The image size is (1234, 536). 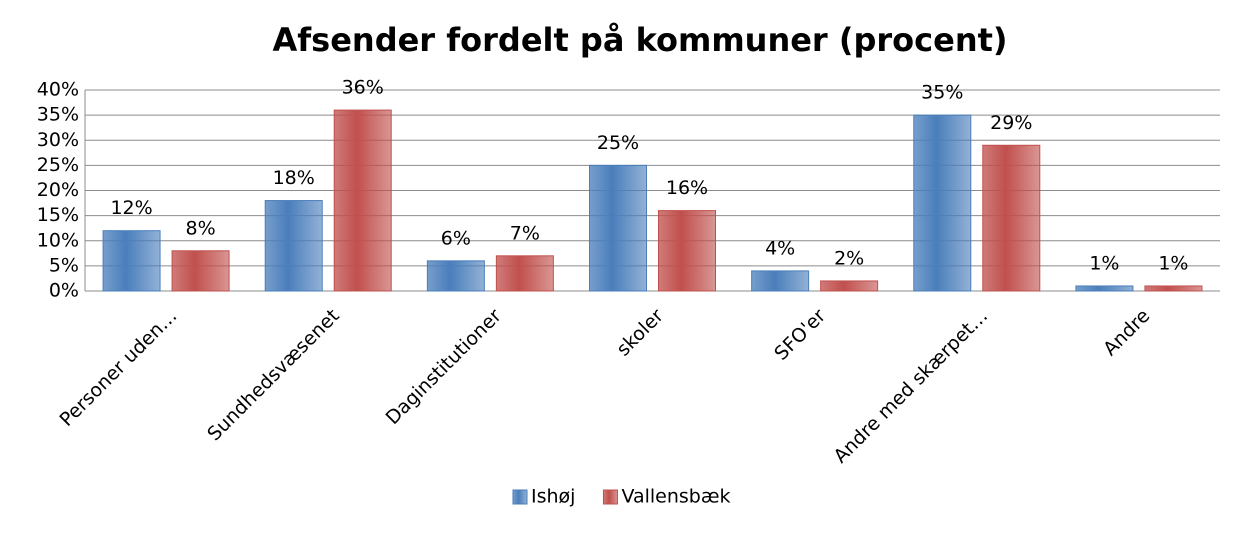 I want to click on y-tick-label: 5%, so click(x=64, y=265).